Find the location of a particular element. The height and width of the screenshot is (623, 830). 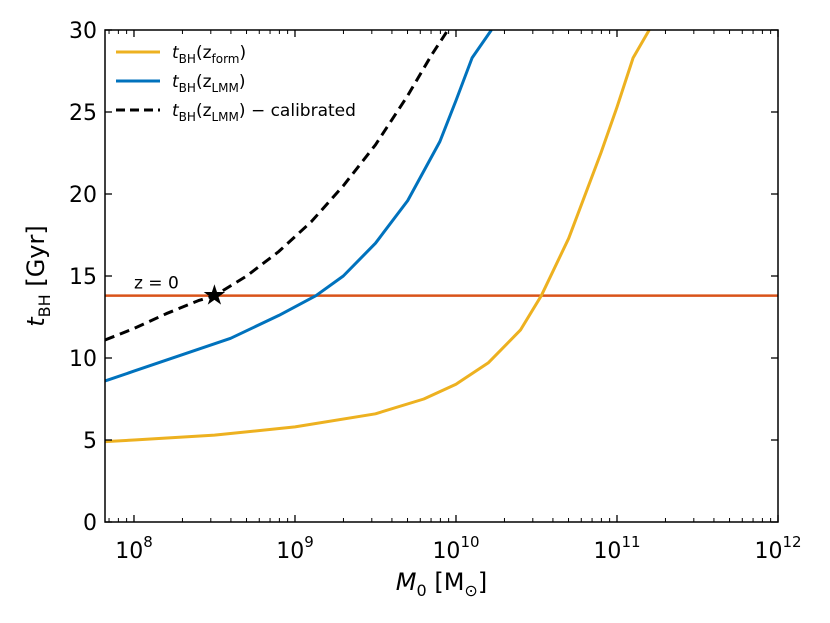

y-tick-label-1: 5 is located at coordinates (90, 441).